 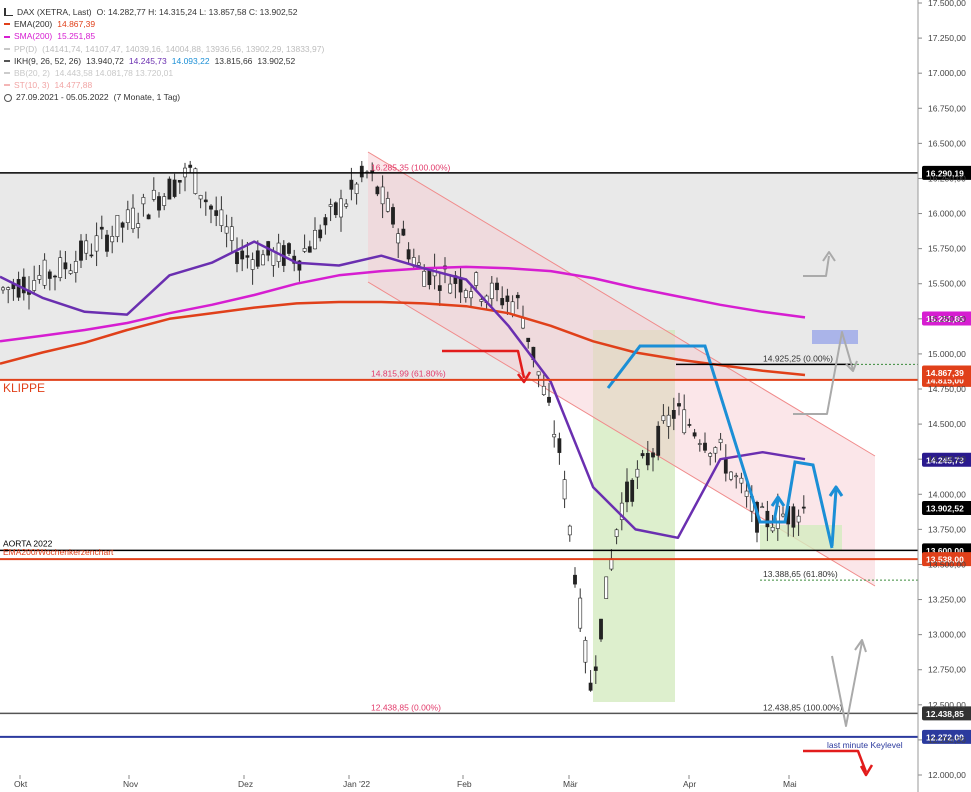 What do you see at coordinates (28, 543) in the screenshot?
I see `level-annotation: AORTA 2022` at bounding box center [28, 543].